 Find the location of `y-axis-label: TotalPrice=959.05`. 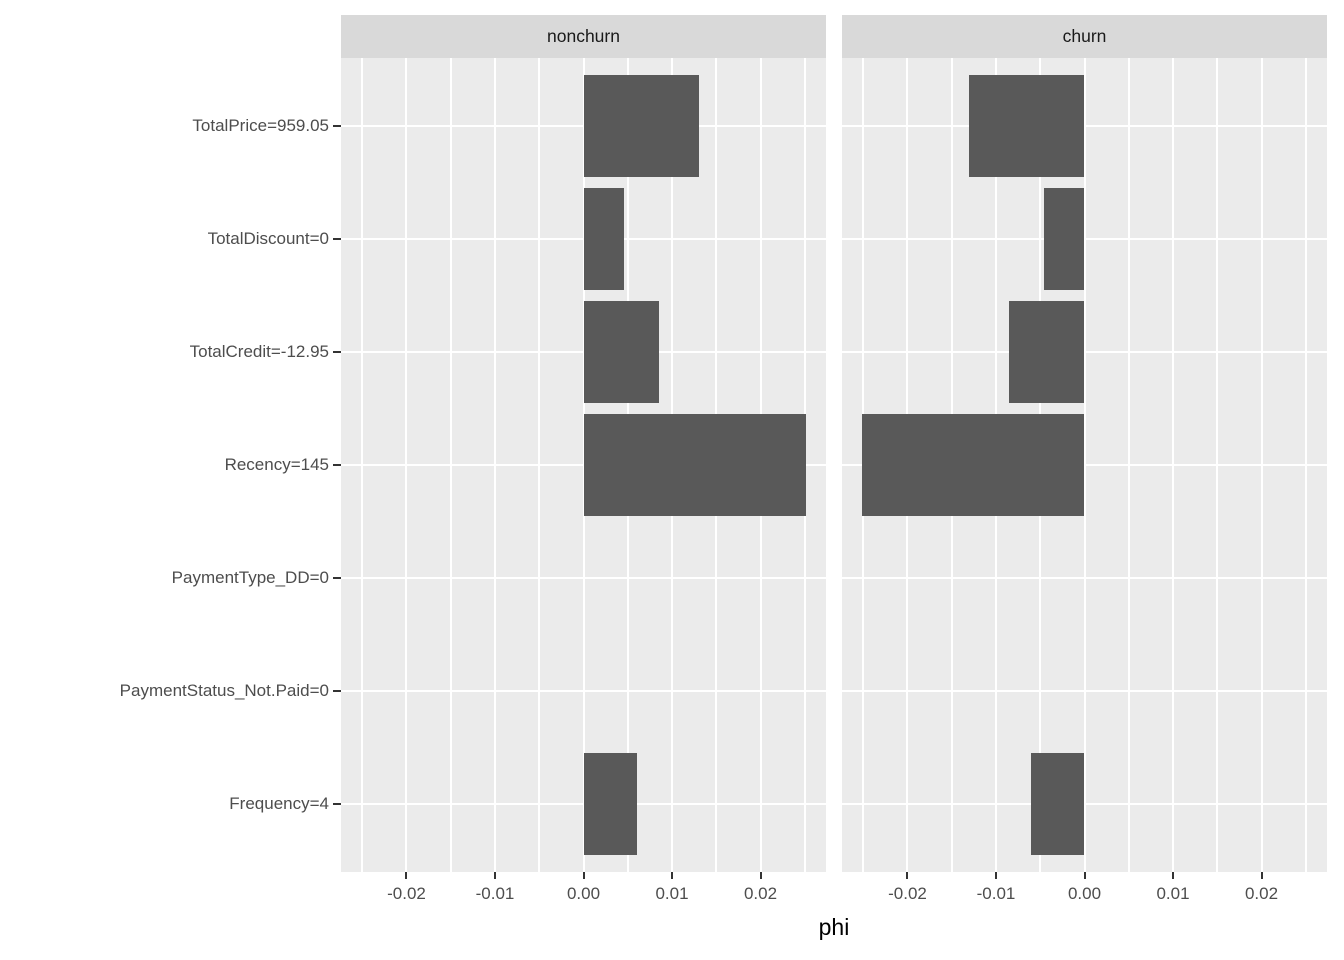

y-axis-label: TotalPrice=959.05 is located at coordinates (260, 125).